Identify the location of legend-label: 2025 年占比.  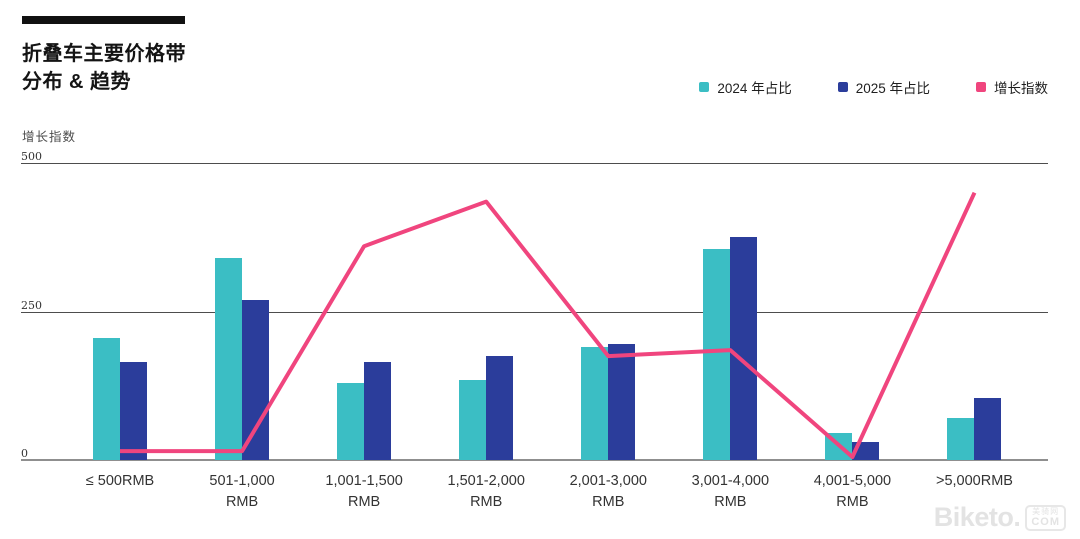
(892, 88).